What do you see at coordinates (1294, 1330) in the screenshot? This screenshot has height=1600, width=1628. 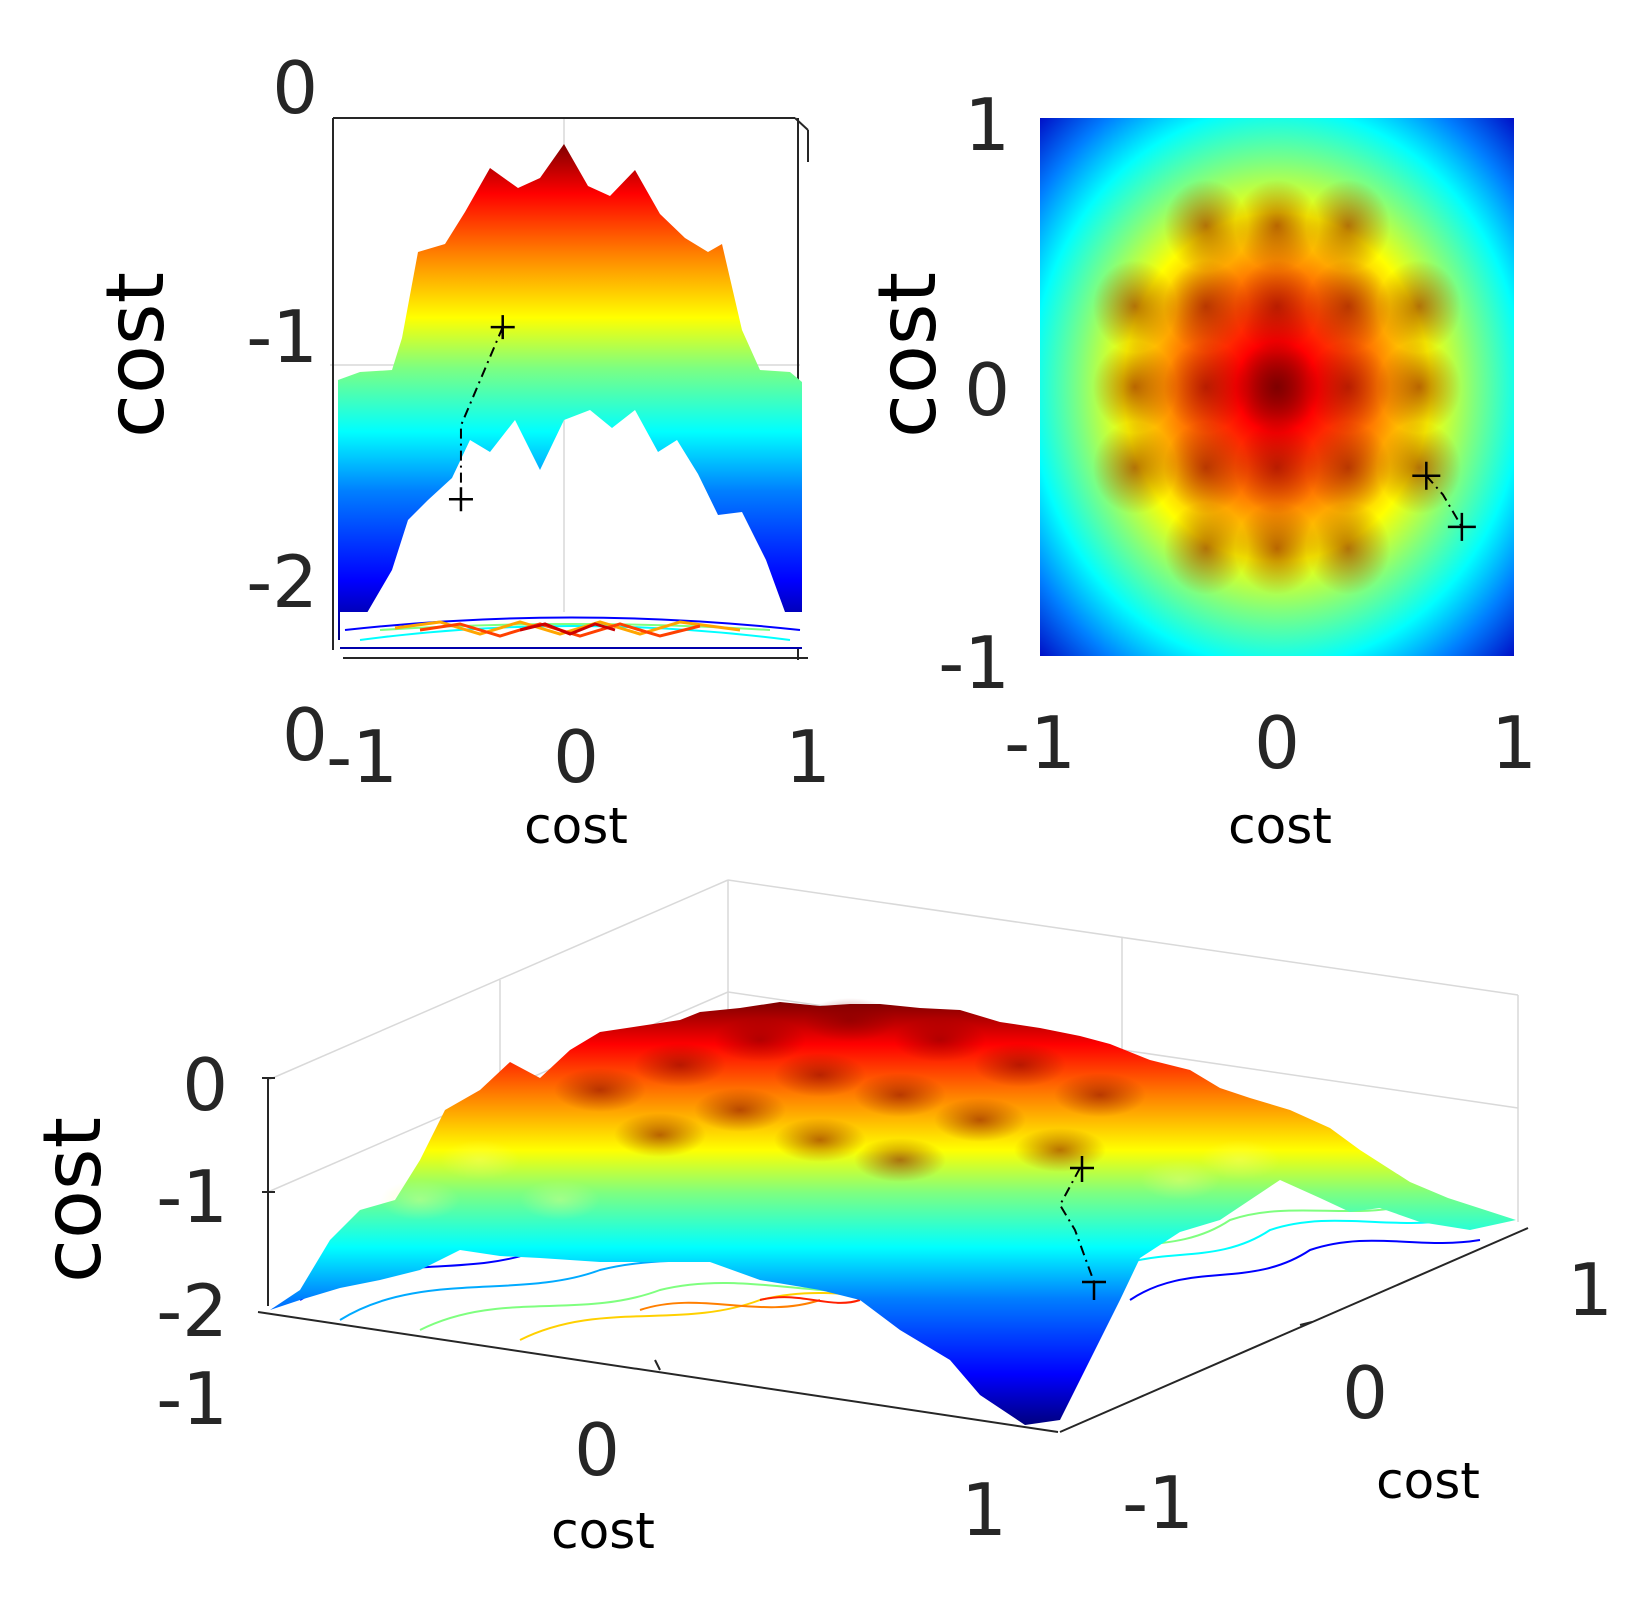 I see `surface-3d-y-axis` at bounding box center [1294, 1330].